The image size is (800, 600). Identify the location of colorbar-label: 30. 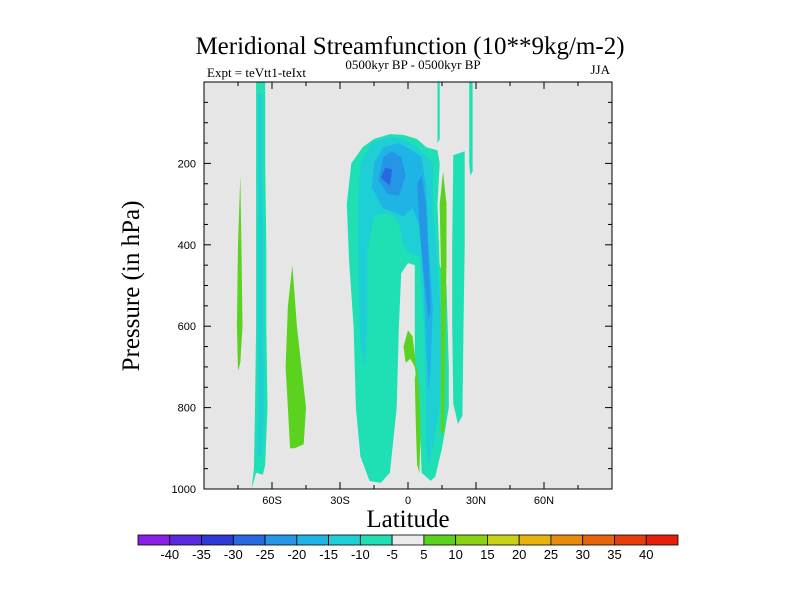
(582, 554).